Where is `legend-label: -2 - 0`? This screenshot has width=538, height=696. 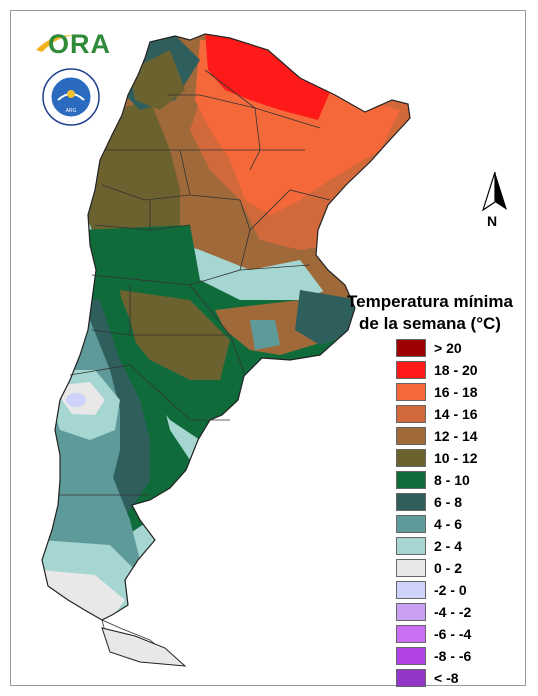 legend-label: -2 - 0 is located at coordinates (450, 590).